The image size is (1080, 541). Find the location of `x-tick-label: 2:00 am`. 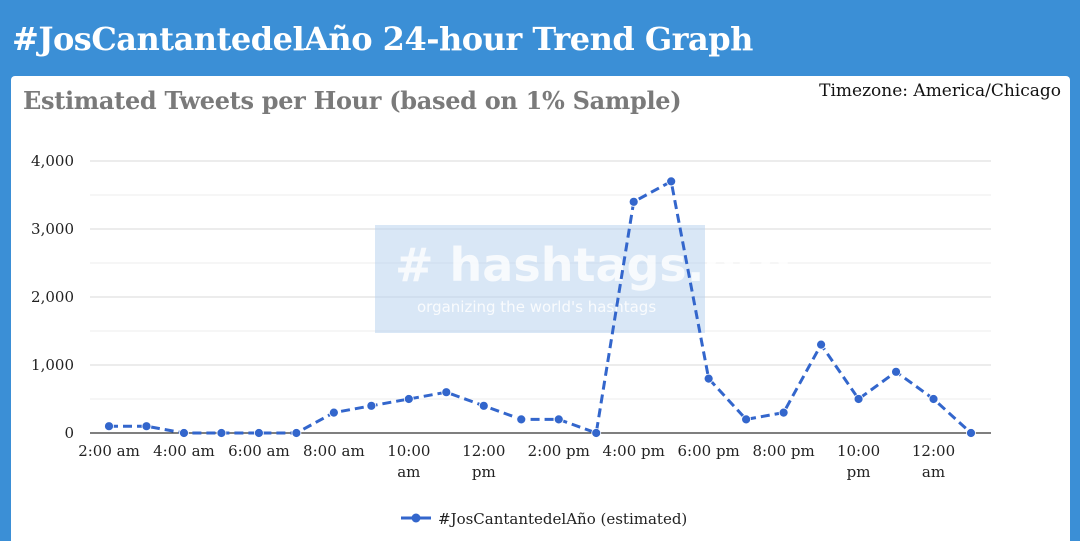

x-tick-label: 2:00 am is located at coordinates (109, 451).